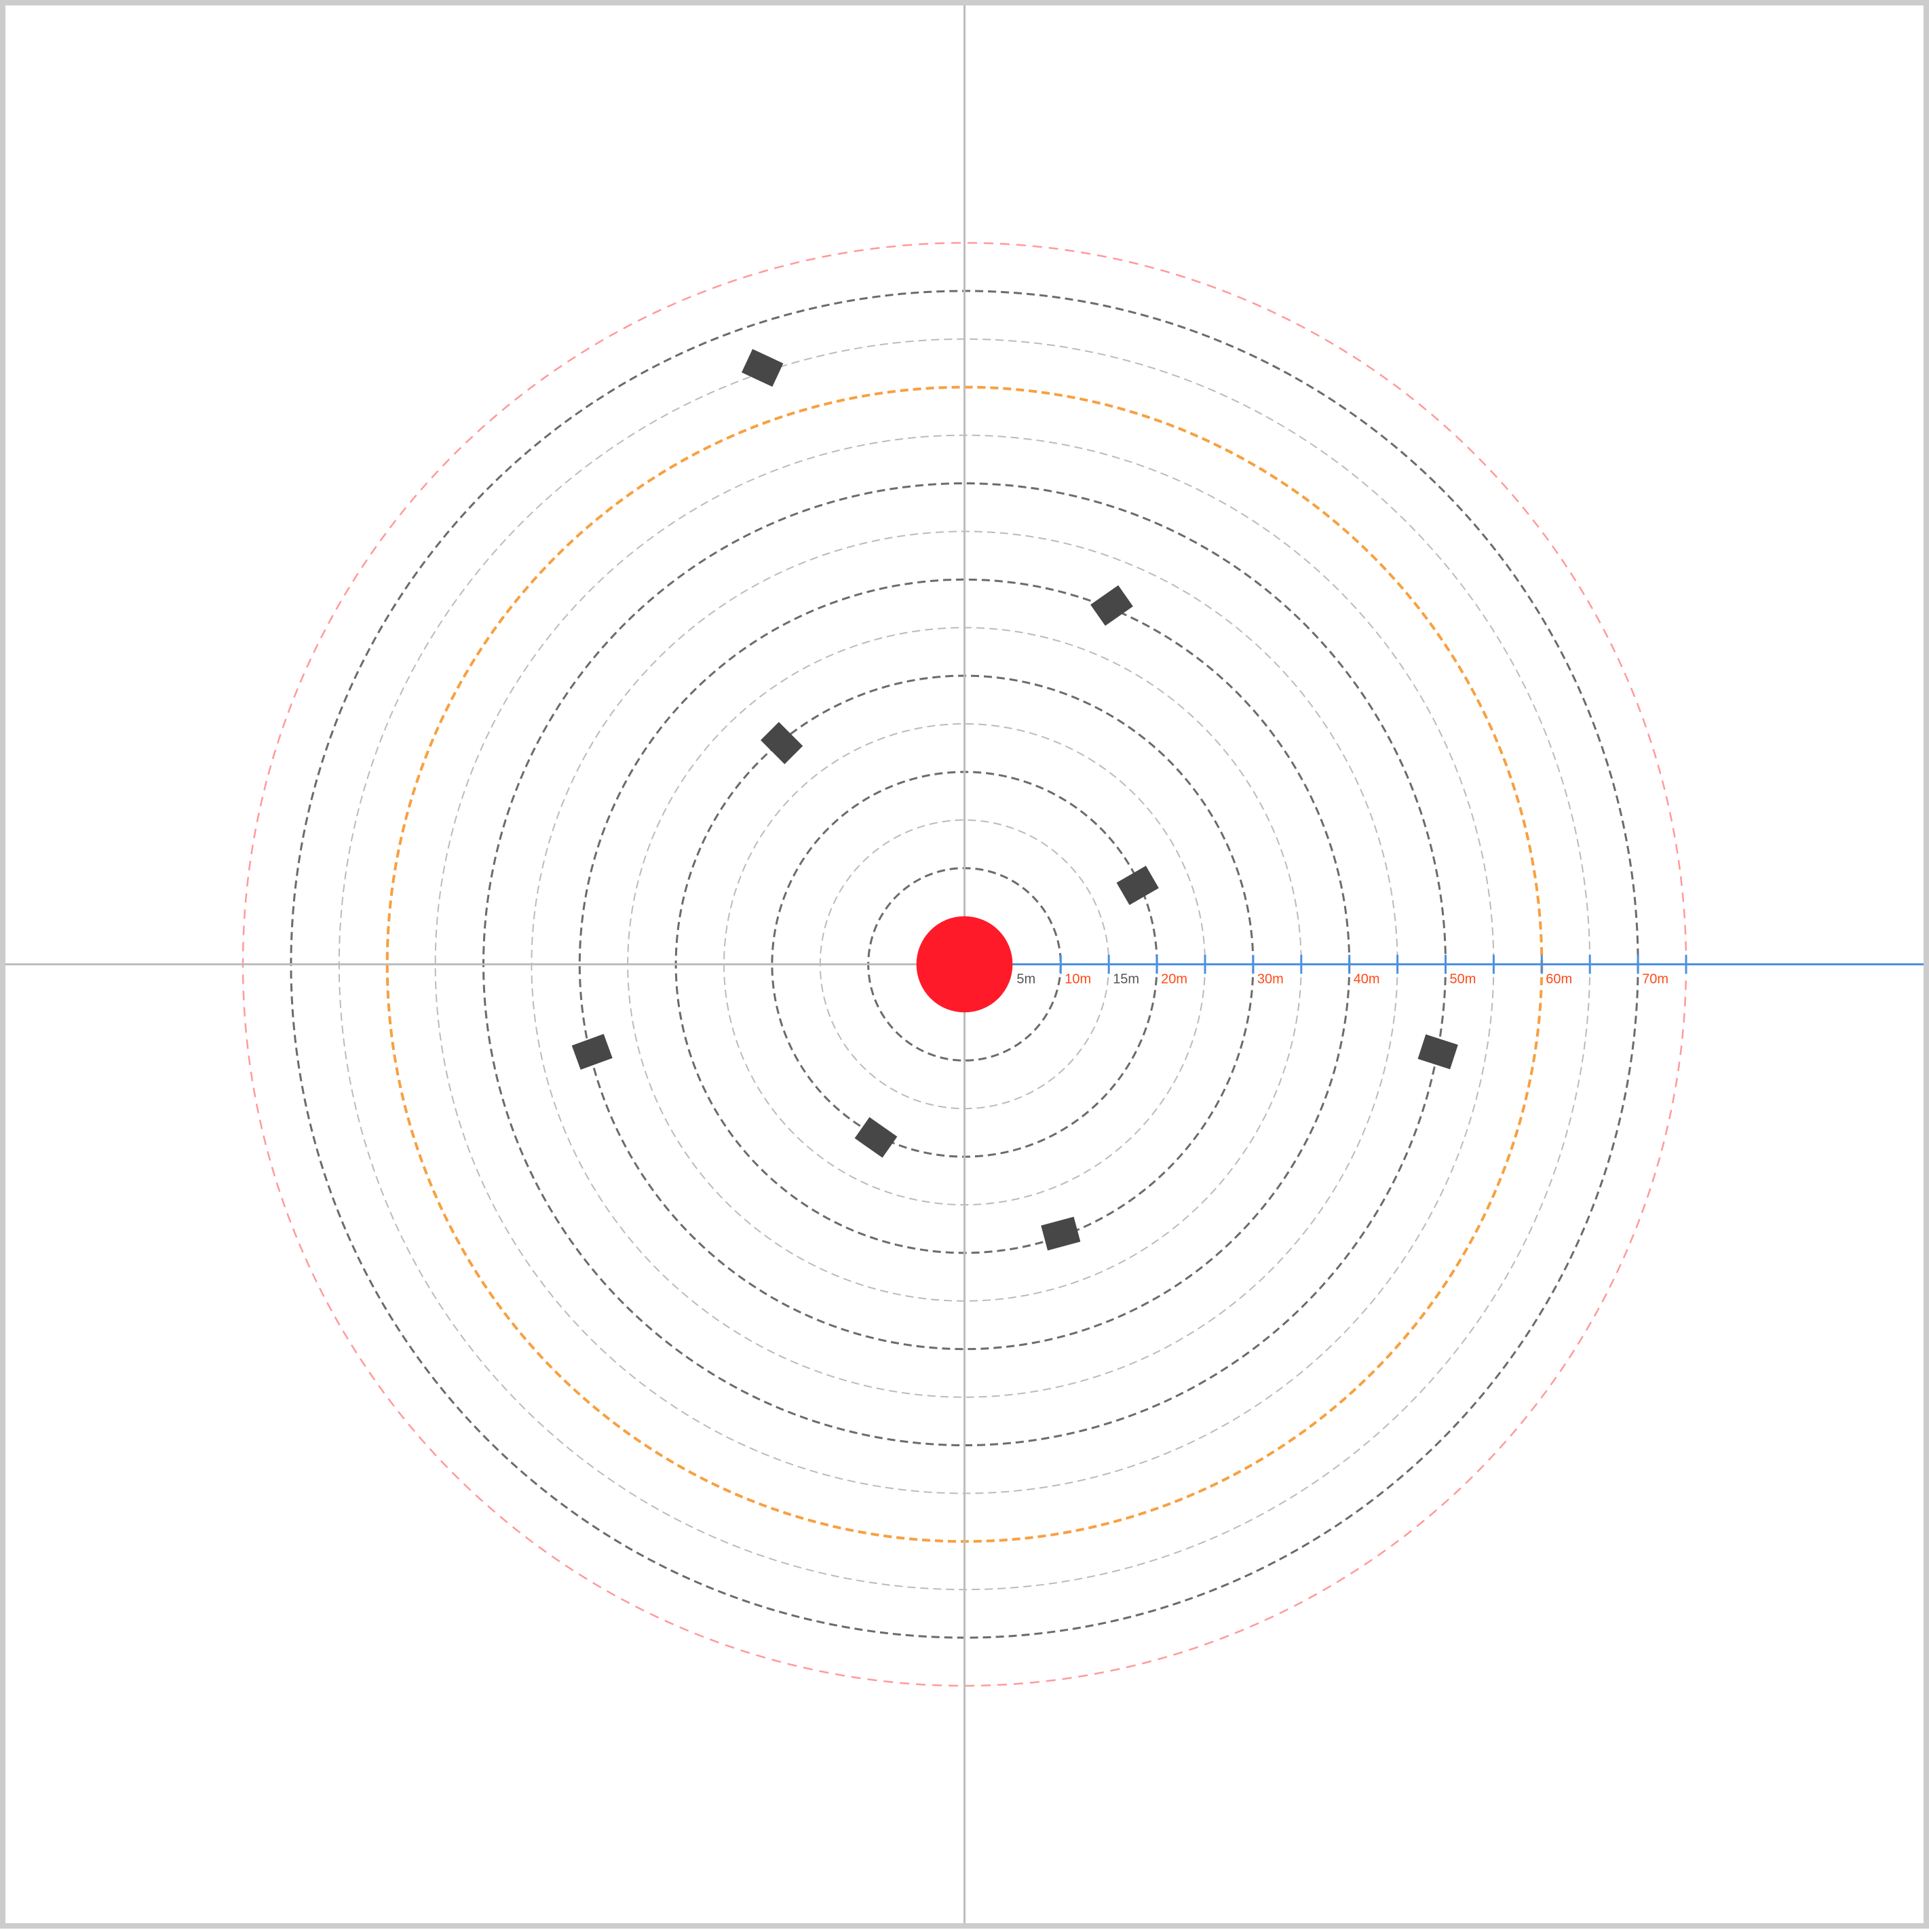 This screenshot has width=1929, height=1932. I want to click on scale-label: 60m, so click(1559, 979).